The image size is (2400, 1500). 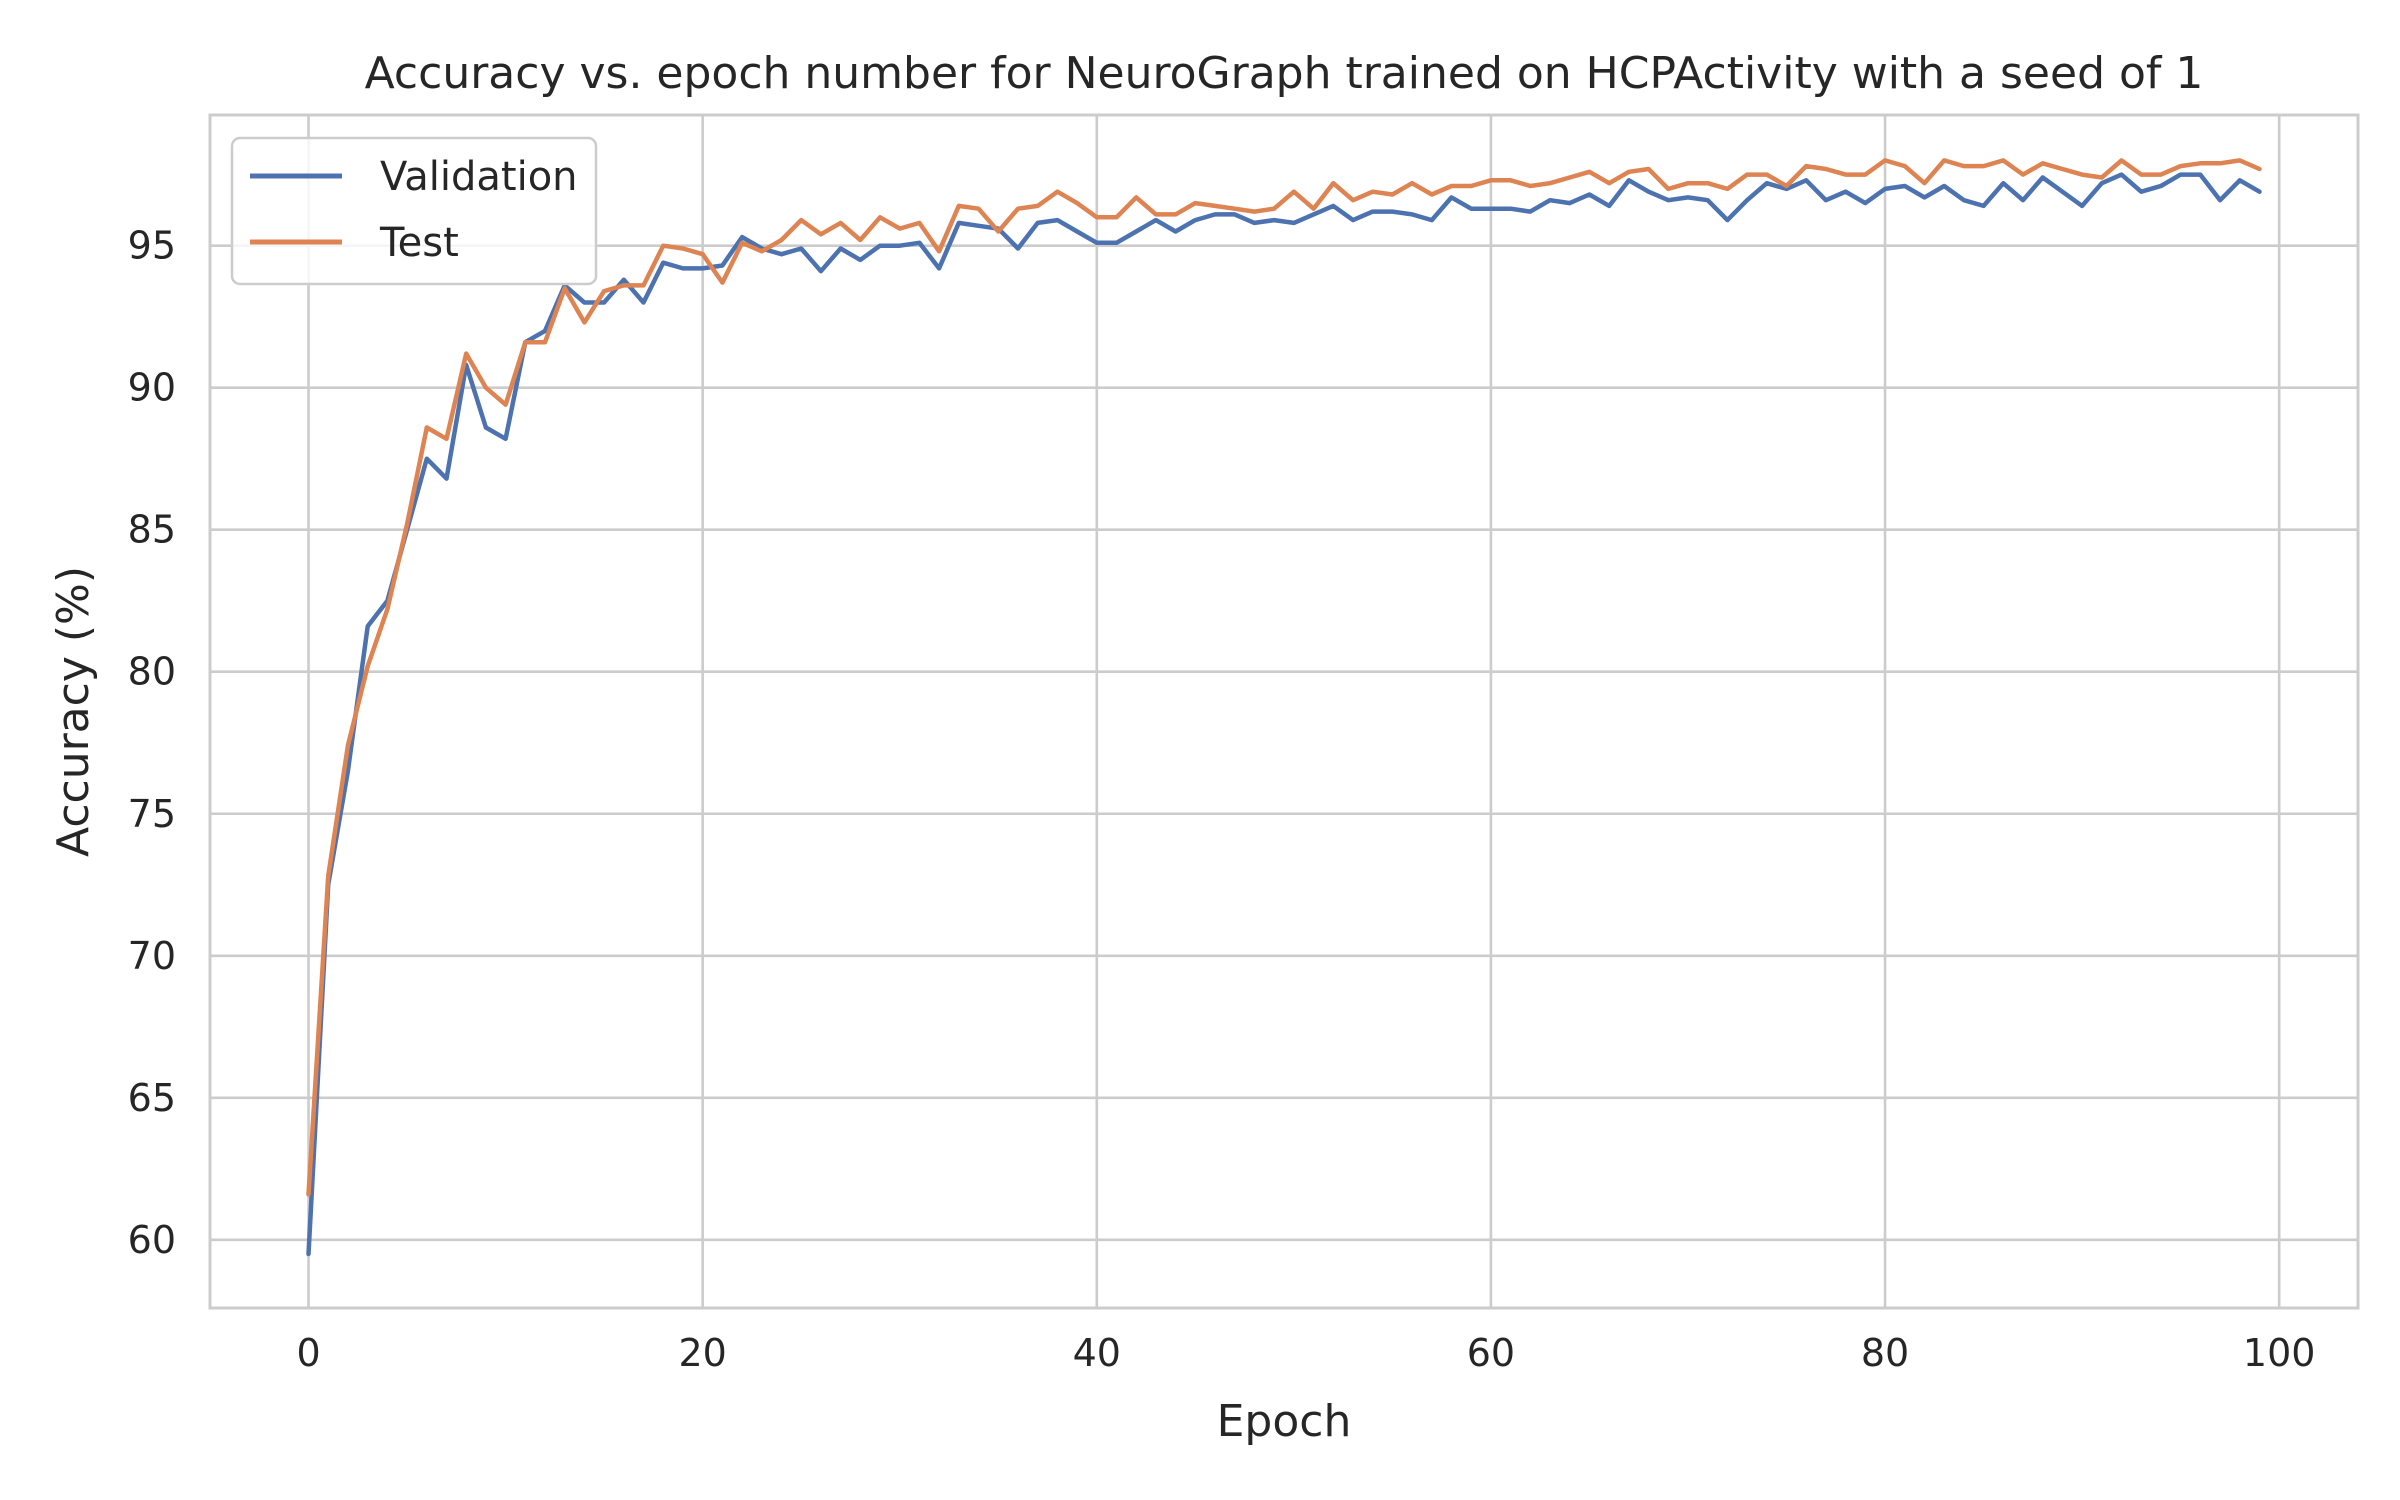 I want to click on y-axis-title: Accuracy (%), so click(x=73, y=711).